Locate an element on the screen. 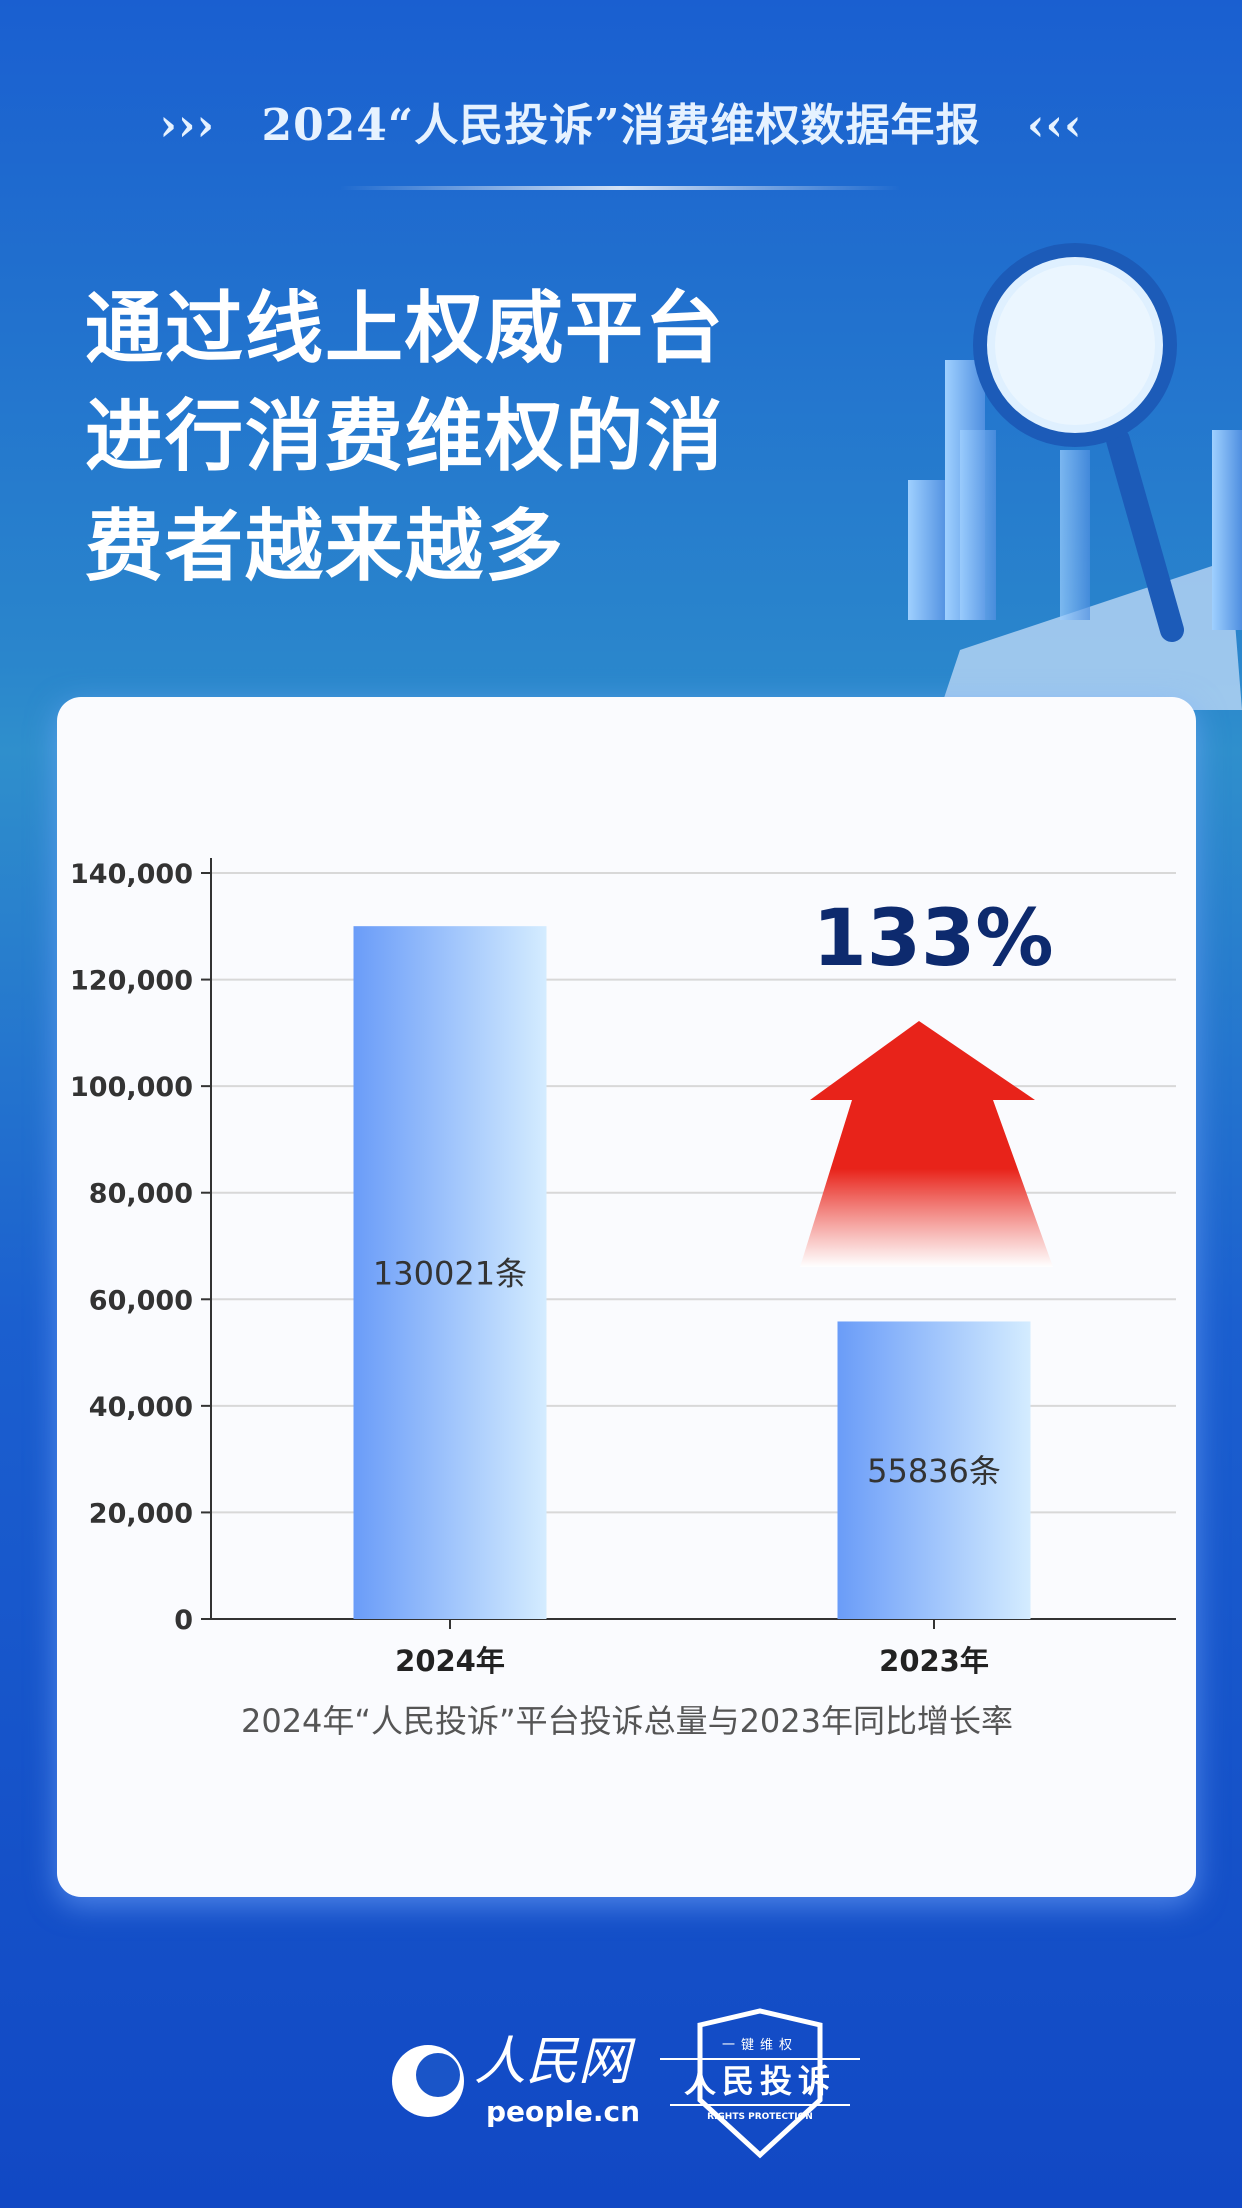 This screenshot has width=1242, height=2208. divider is located at coordinates (620, 188).